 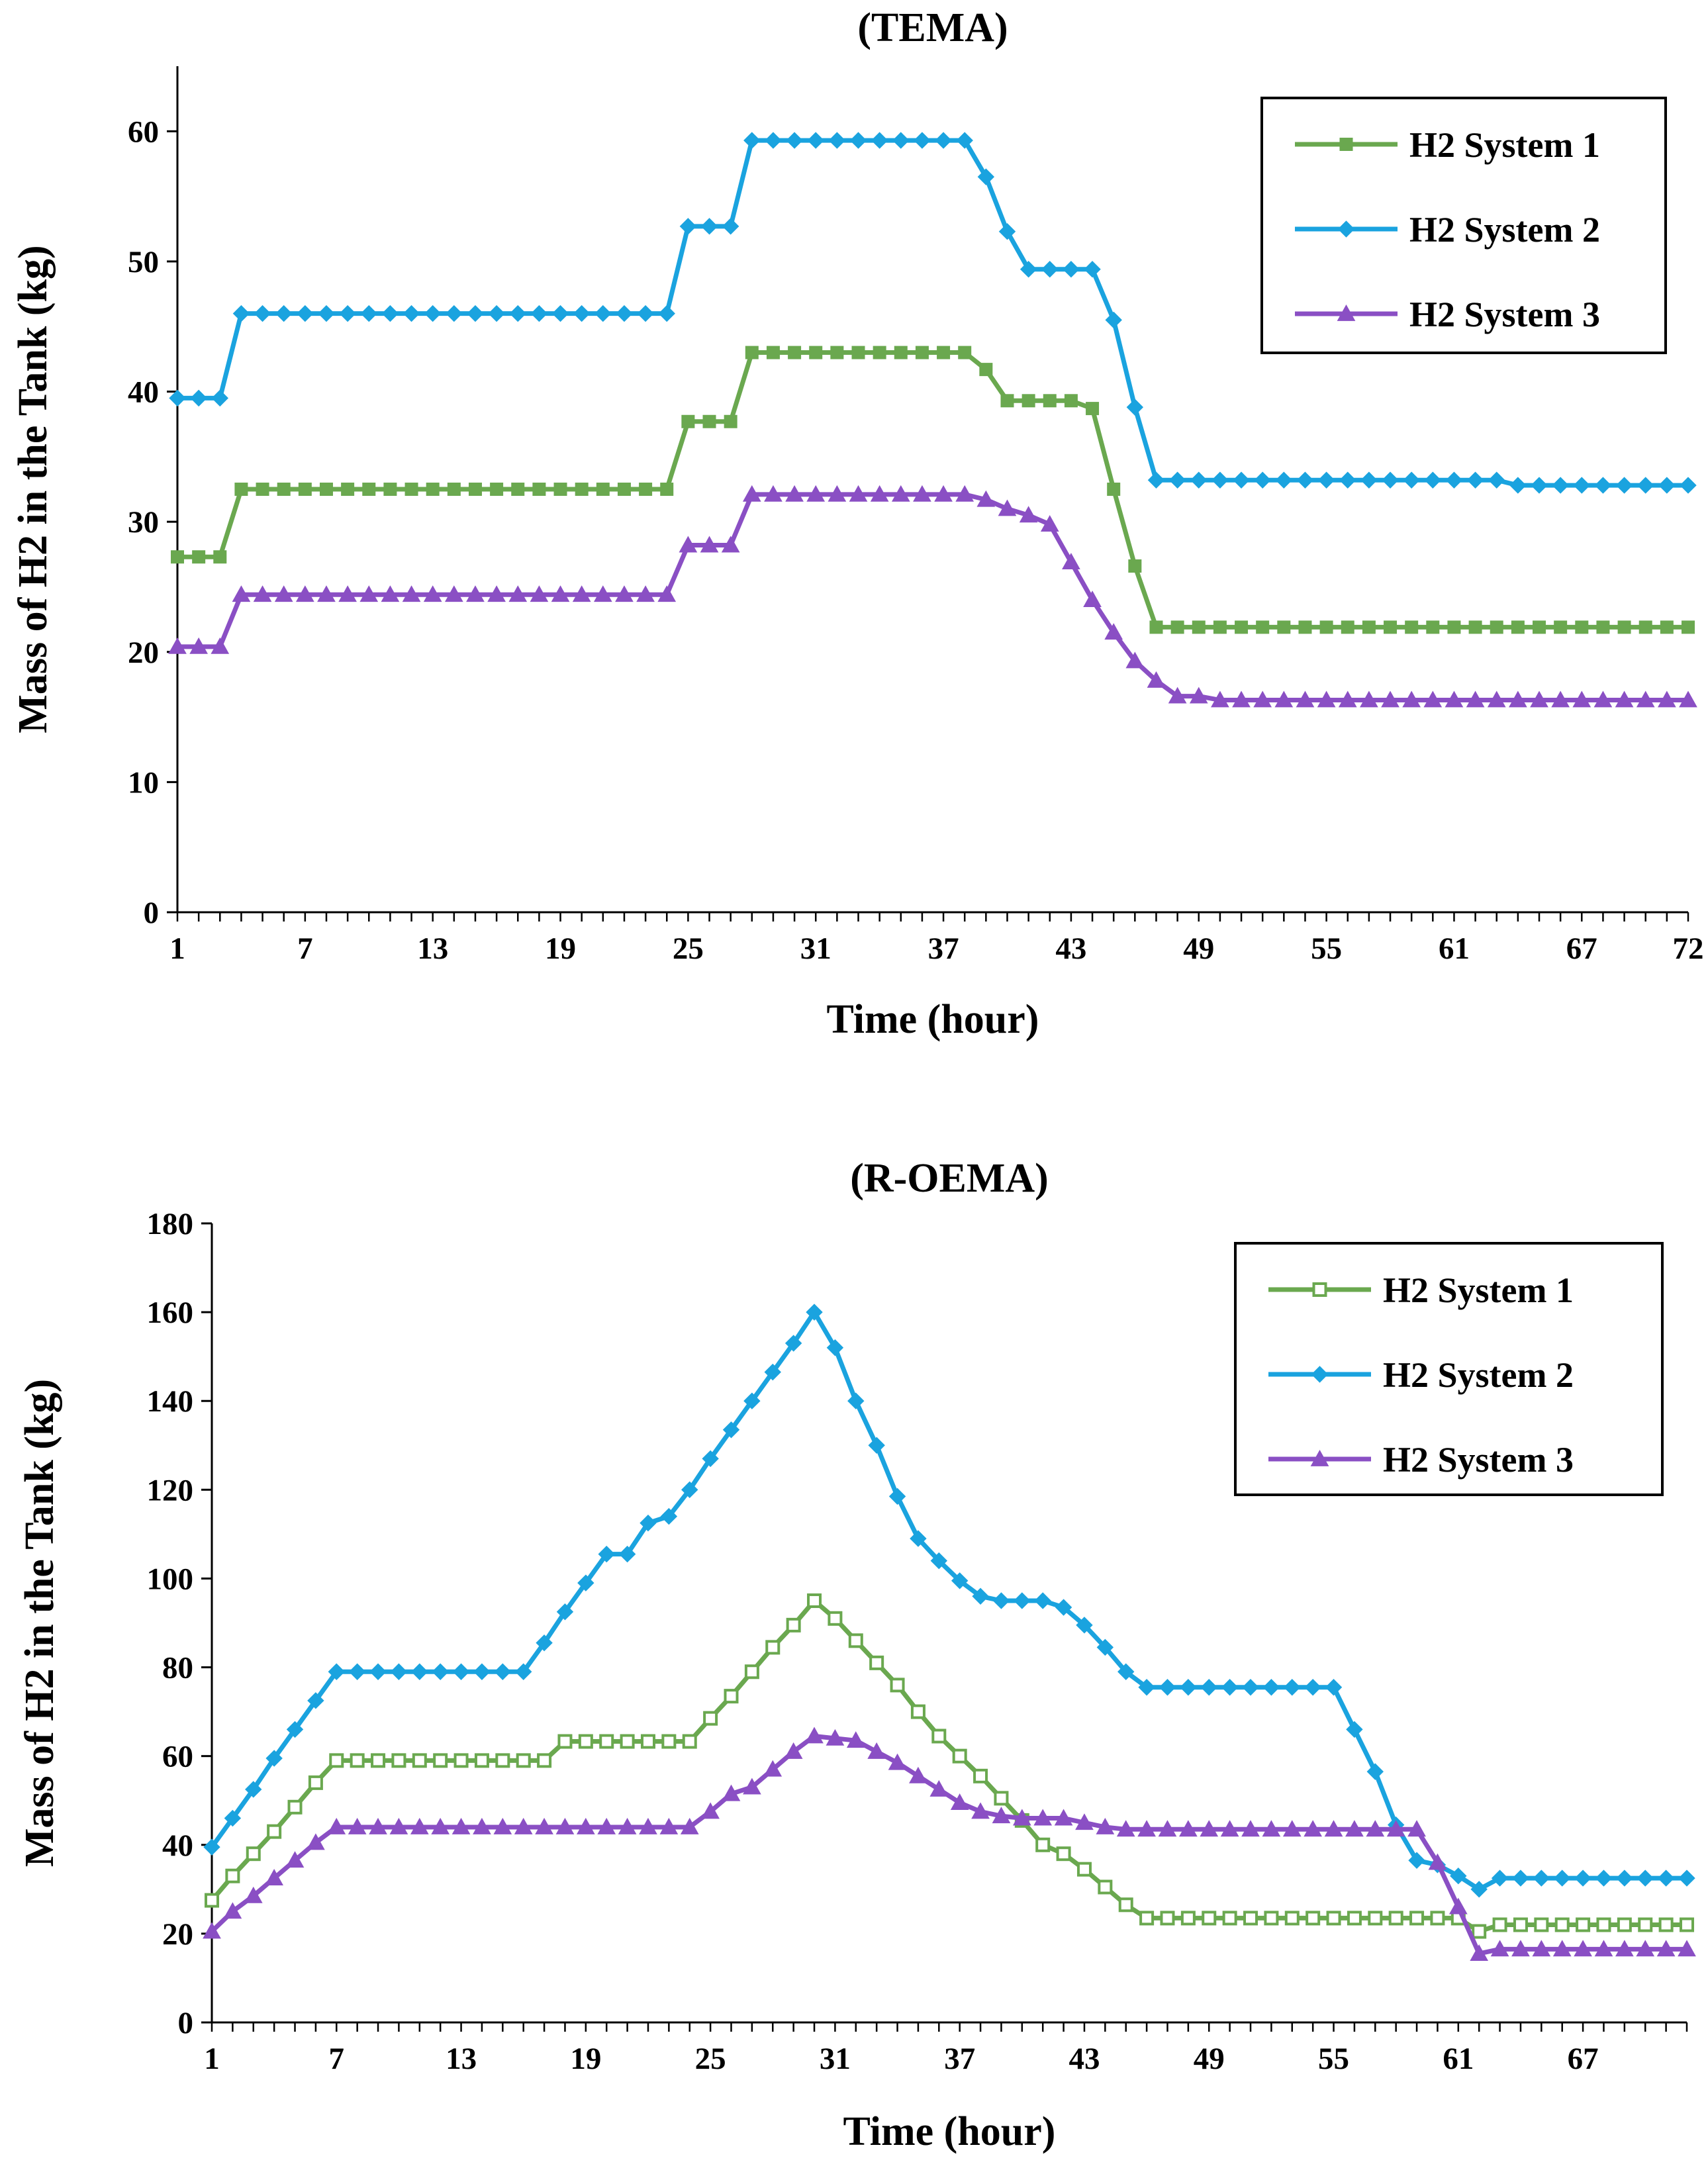 What do you see at coordinates (943, 948) in the screenshot?
I see `x-tick-label: 37` at bounding box center [943, 948].